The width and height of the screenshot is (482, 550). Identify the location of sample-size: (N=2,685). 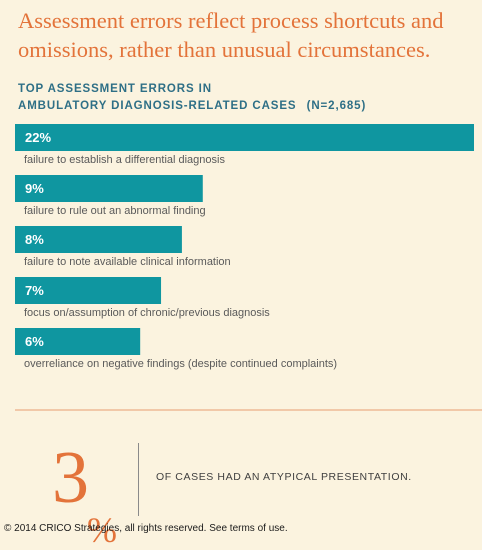
(336, 106).